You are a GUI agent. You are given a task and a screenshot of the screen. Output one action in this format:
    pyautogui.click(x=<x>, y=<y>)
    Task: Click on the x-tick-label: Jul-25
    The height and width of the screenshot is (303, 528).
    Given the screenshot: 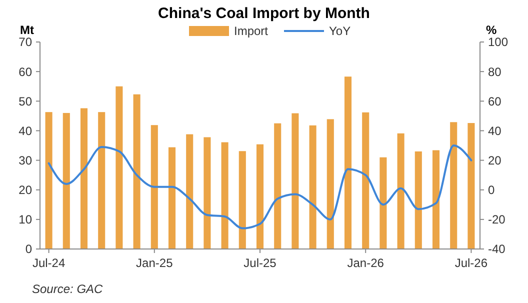 What is the action you would take?
    pyautogui.click(x=260, y=263)
    